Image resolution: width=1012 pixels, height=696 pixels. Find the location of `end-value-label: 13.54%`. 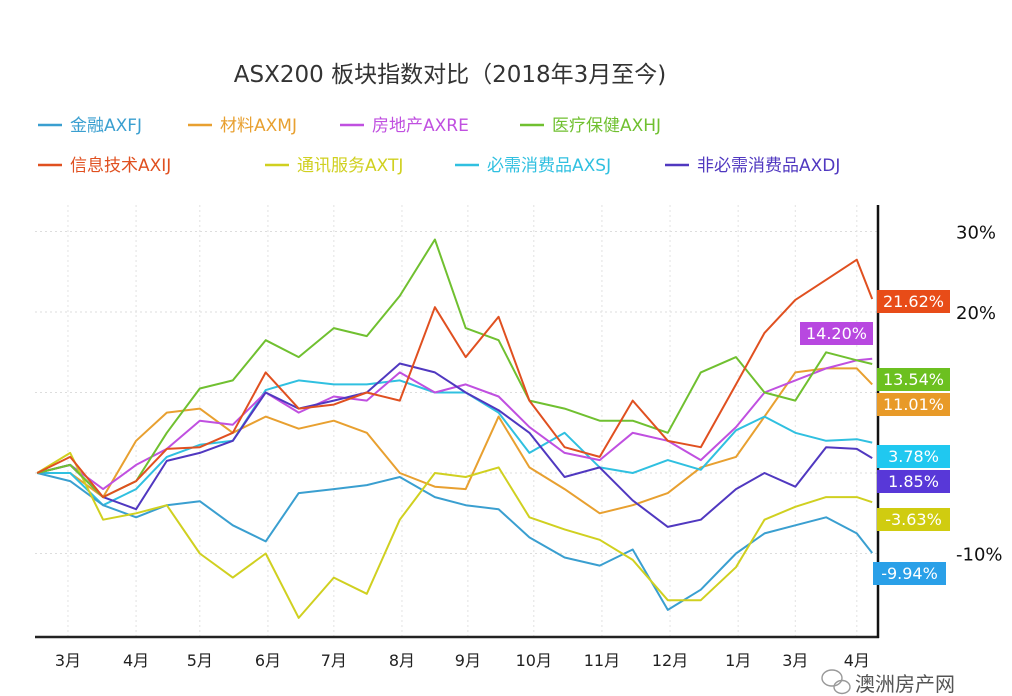

end-value-label: 13.54% is located at coordinates (913, 379).